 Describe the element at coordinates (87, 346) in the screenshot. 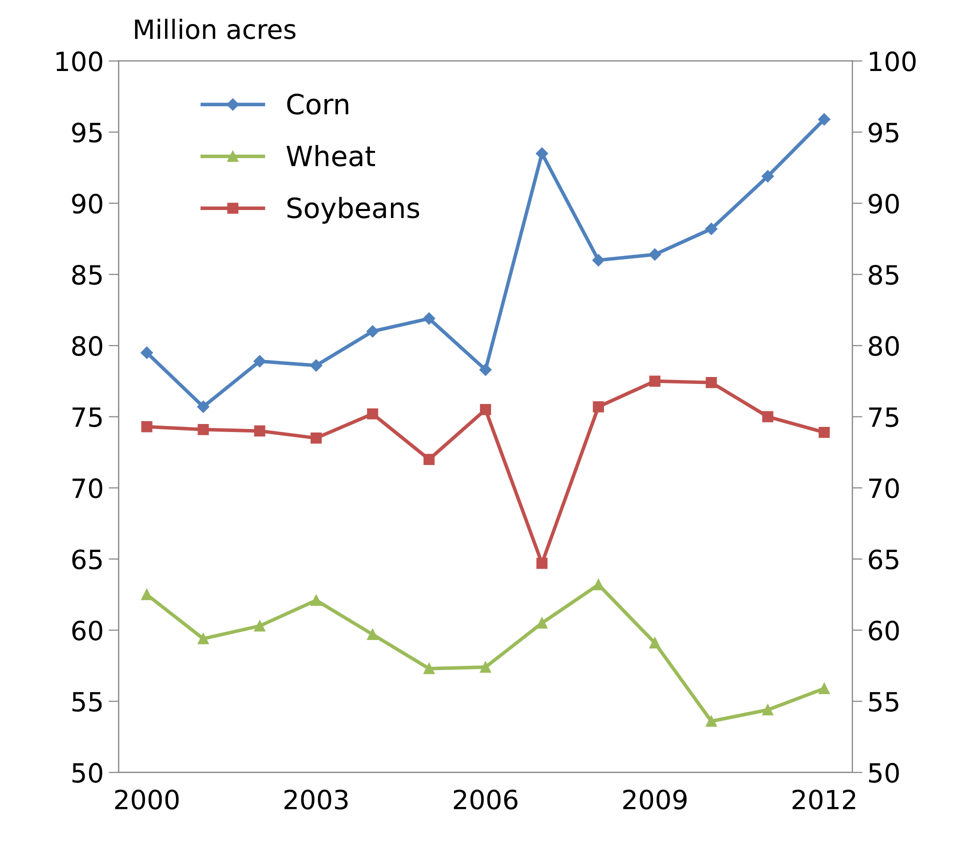

I see `y-tick-label: 80` at that location.